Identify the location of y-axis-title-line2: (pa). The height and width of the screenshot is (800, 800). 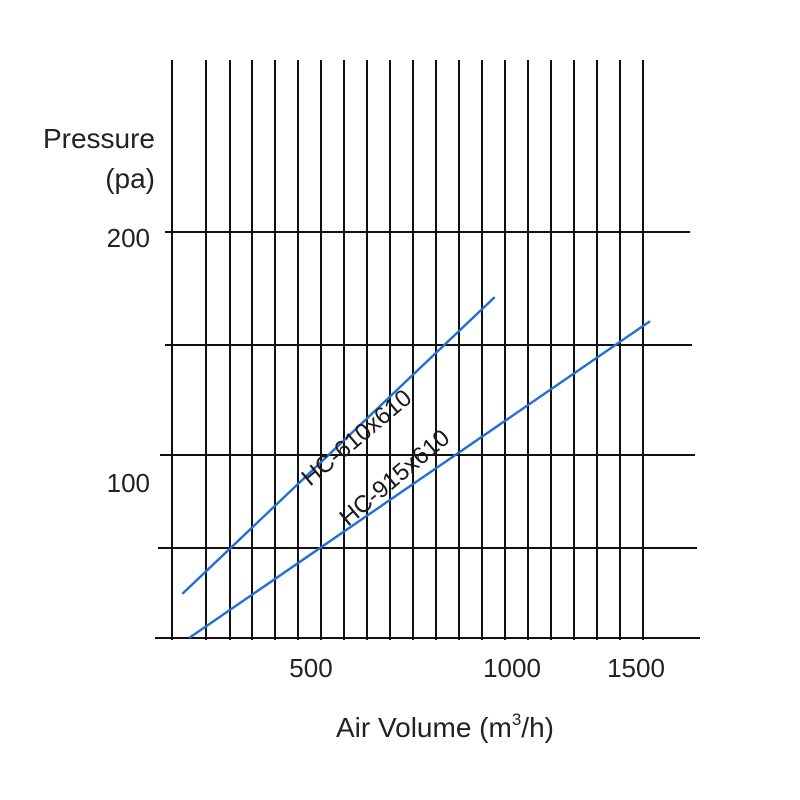
(130, 178).